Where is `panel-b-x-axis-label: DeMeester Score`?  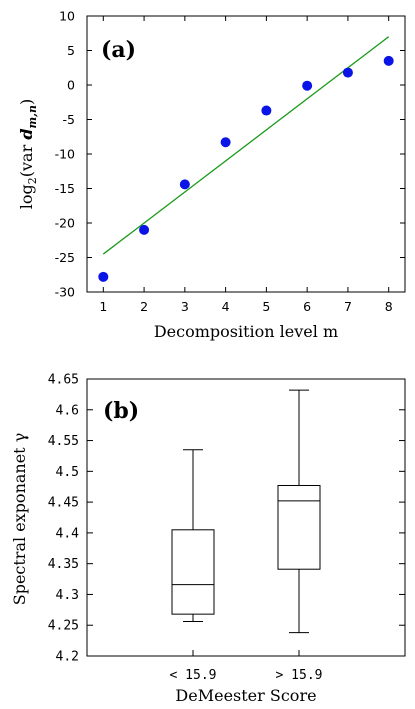 panel-b-x-axis-label: DeMeester Score is located at coordinates (245, 695).